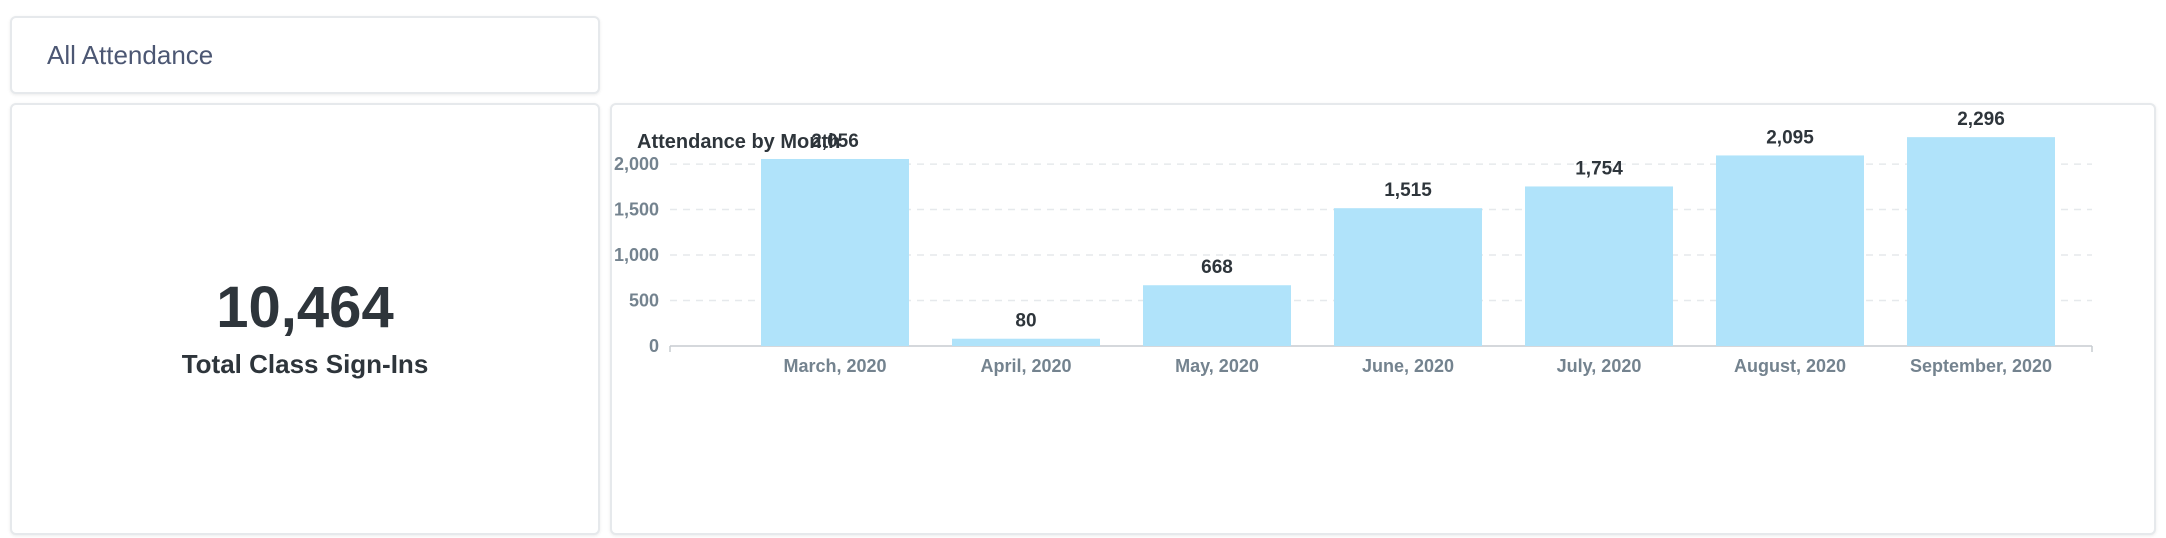 This screenshot has width=2166, height=538. Describe the element at coordinates (1217, 267) in the screenshot. I see `data-label: 668` at that location.